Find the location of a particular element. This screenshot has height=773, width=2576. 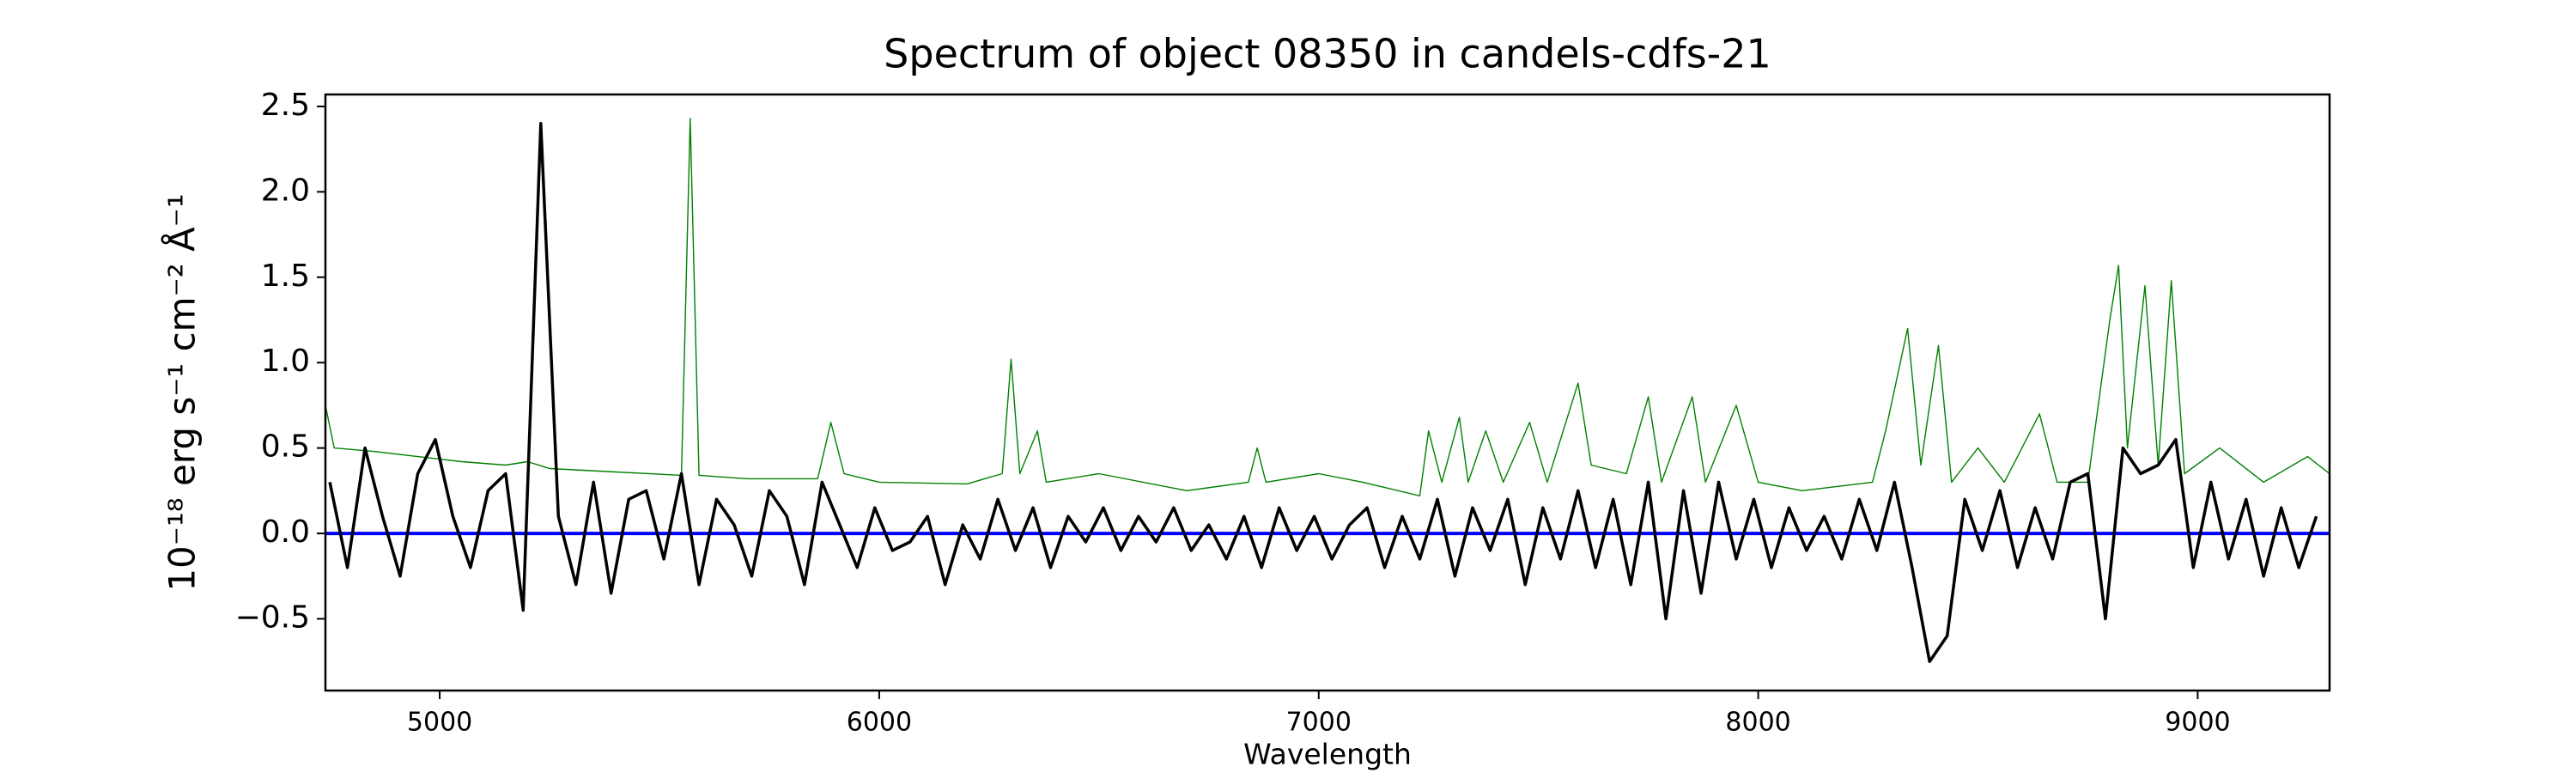

x-tick-label: 8000 is located at coordinates (1758, 723).